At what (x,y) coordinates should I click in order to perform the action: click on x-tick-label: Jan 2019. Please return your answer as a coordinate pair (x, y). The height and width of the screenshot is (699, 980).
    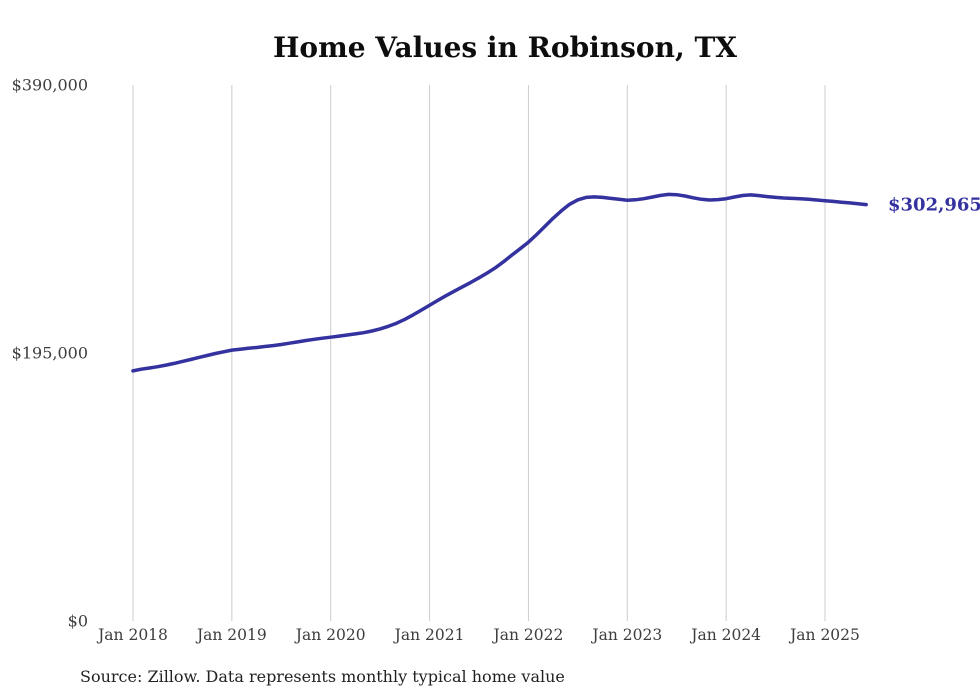
    Looking at the image, I should click on (231, 635).